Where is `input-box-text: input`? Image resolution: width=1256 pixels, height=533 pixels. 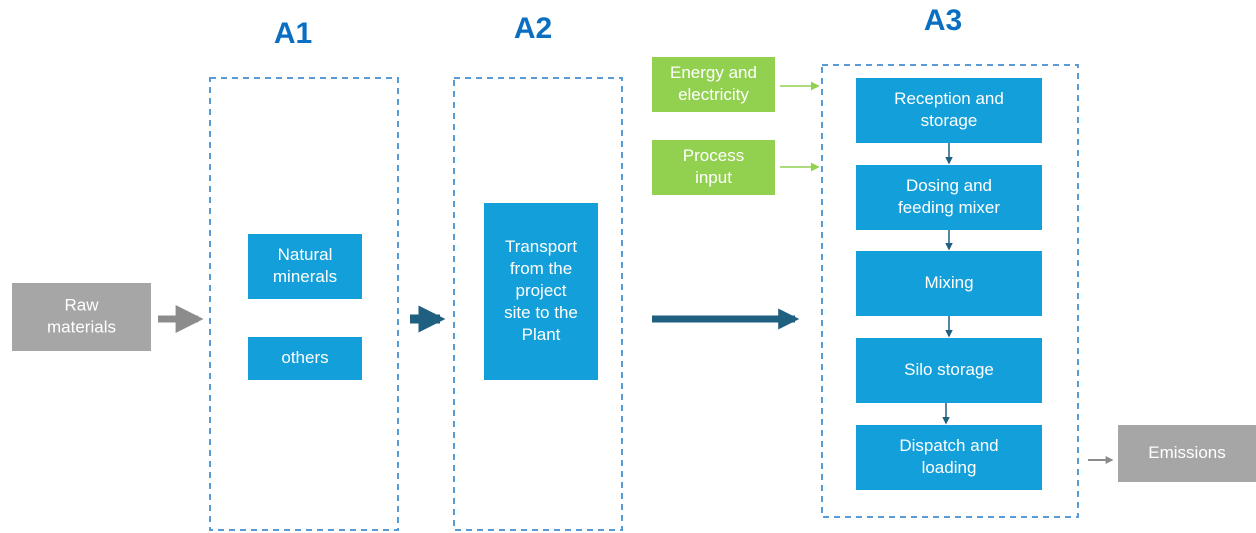 input-box-text: input is located at coordinates (713, 177).